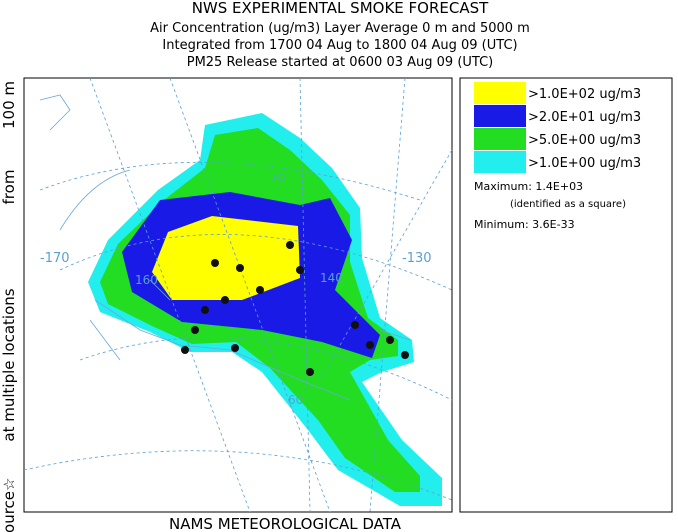 The image size is (678, 532). Describe the element at coordinates (417, 258) in the screenshot. I see `map-label: -130` at that location.